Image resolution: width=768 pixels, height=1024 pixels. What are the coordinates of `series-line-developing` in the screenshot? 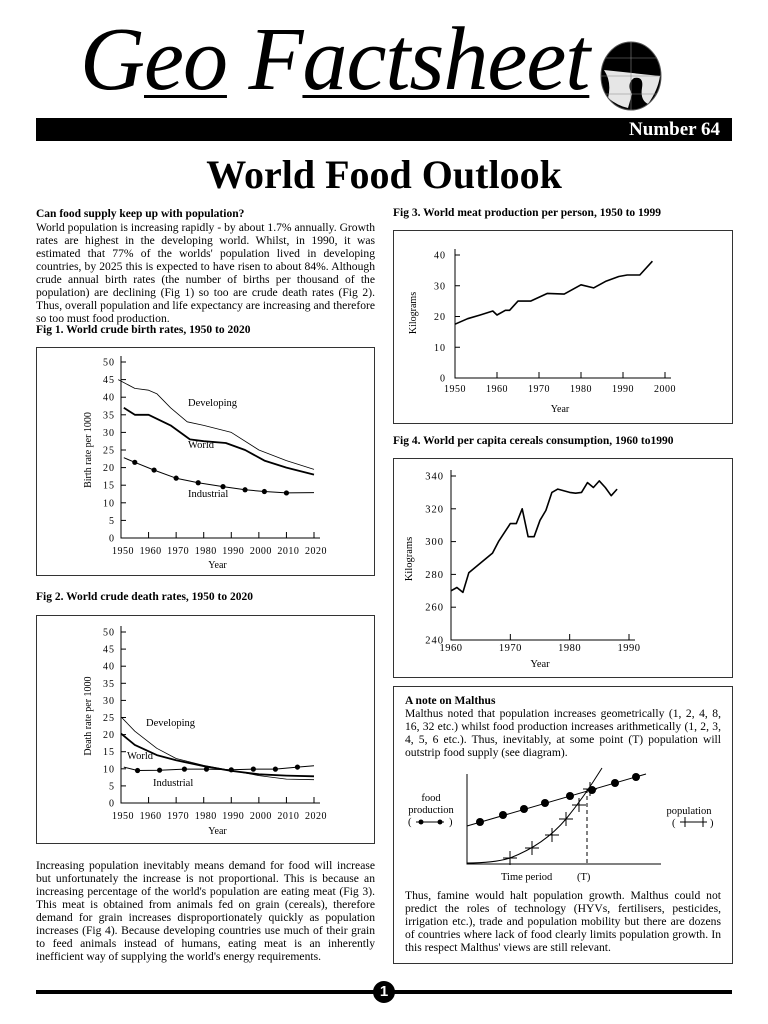 It's located at (216, 424).